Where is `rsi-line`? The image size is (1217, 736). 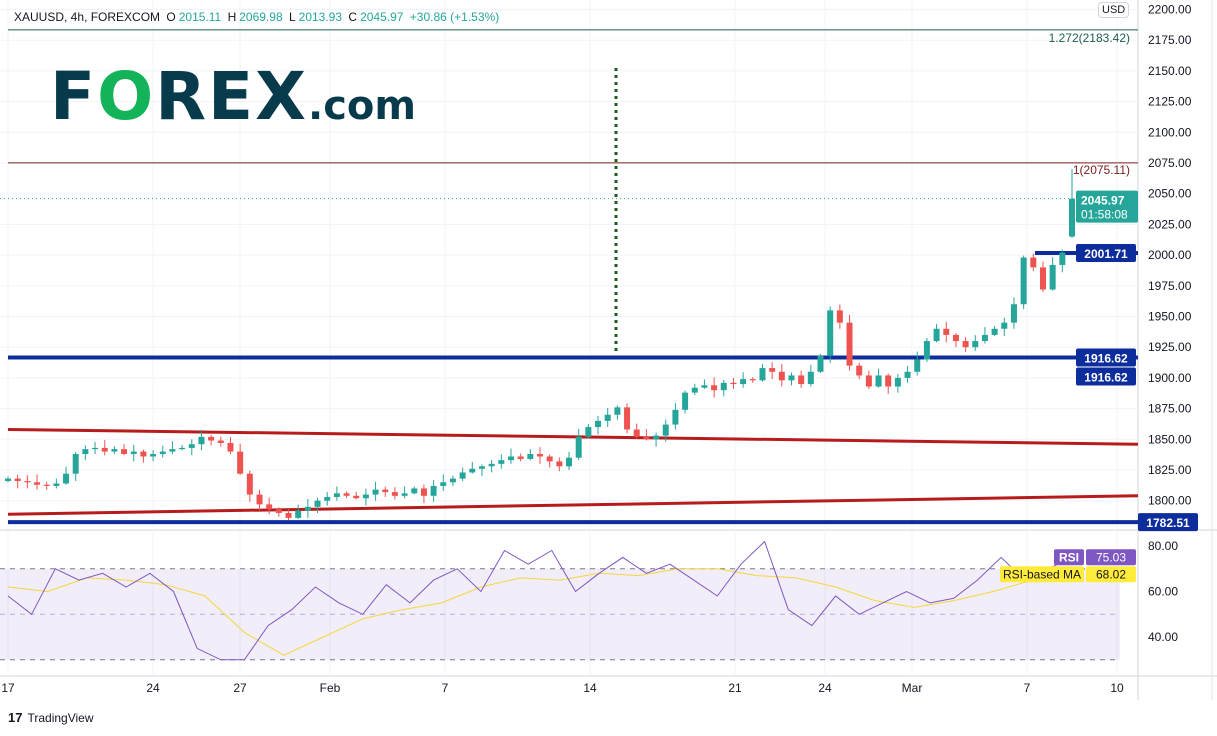 rsi-line is located at coordinates (540, 600).